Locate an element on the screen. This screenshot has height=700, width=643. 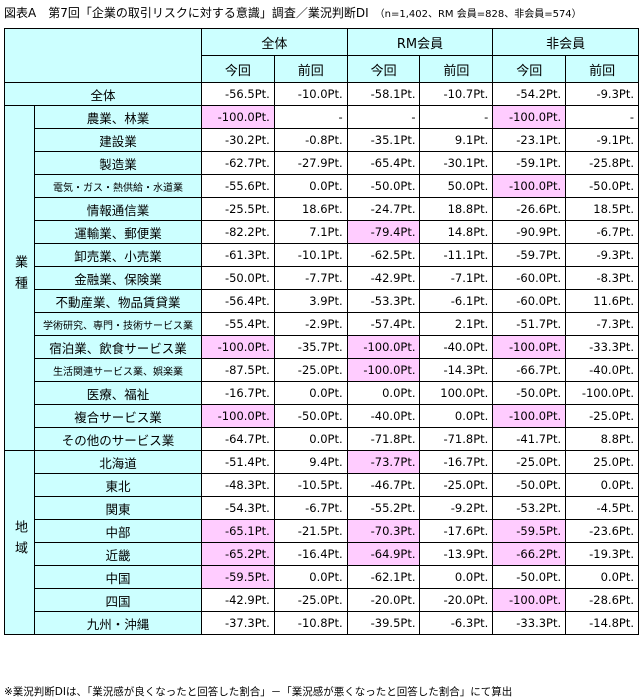
row-label: 医療、福祉 is located at coordinates (118, 393).